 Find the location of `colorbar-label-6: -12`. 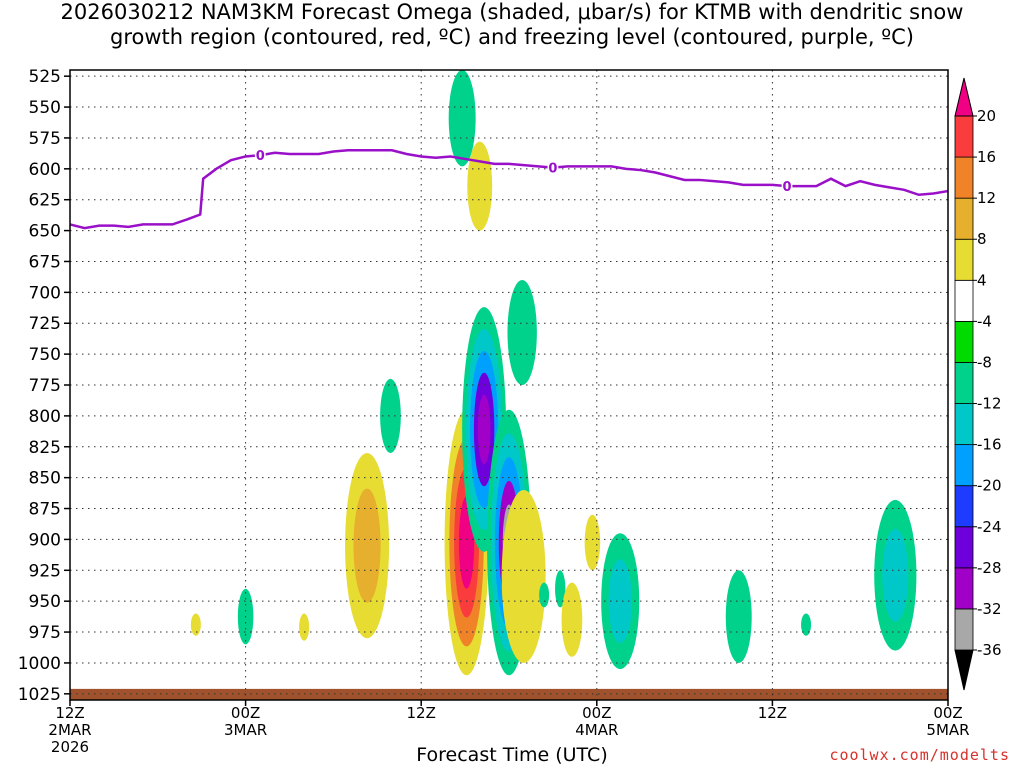

colorbar-label-6: -12 is located at coordinates (989, 404).